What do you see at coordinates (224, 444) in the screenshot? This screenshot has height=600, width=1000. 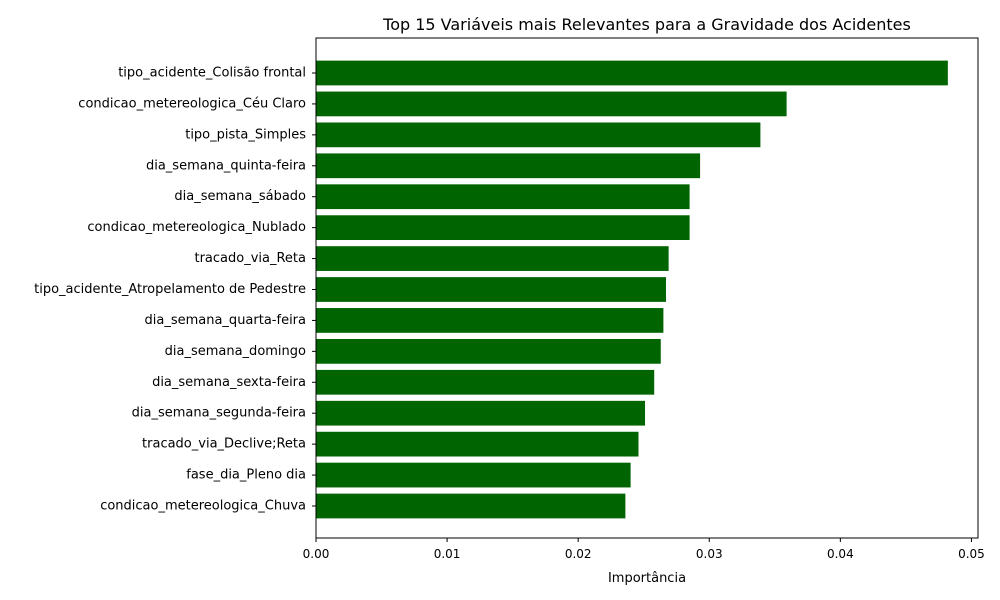 I see `category-label: tracado_via_Declive;Reta` at bounding box center [224, 444].